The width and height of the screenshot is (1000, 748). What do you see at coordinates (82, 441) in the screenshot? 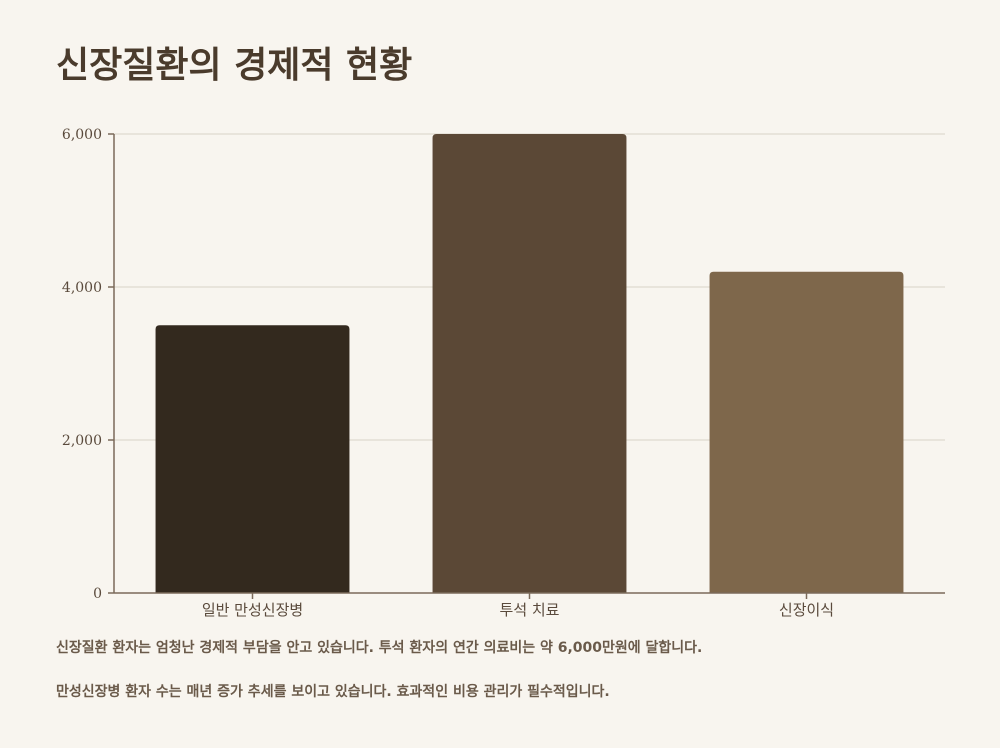
I see `y-tick-label: 2,000` at bounding box center [82, 441].